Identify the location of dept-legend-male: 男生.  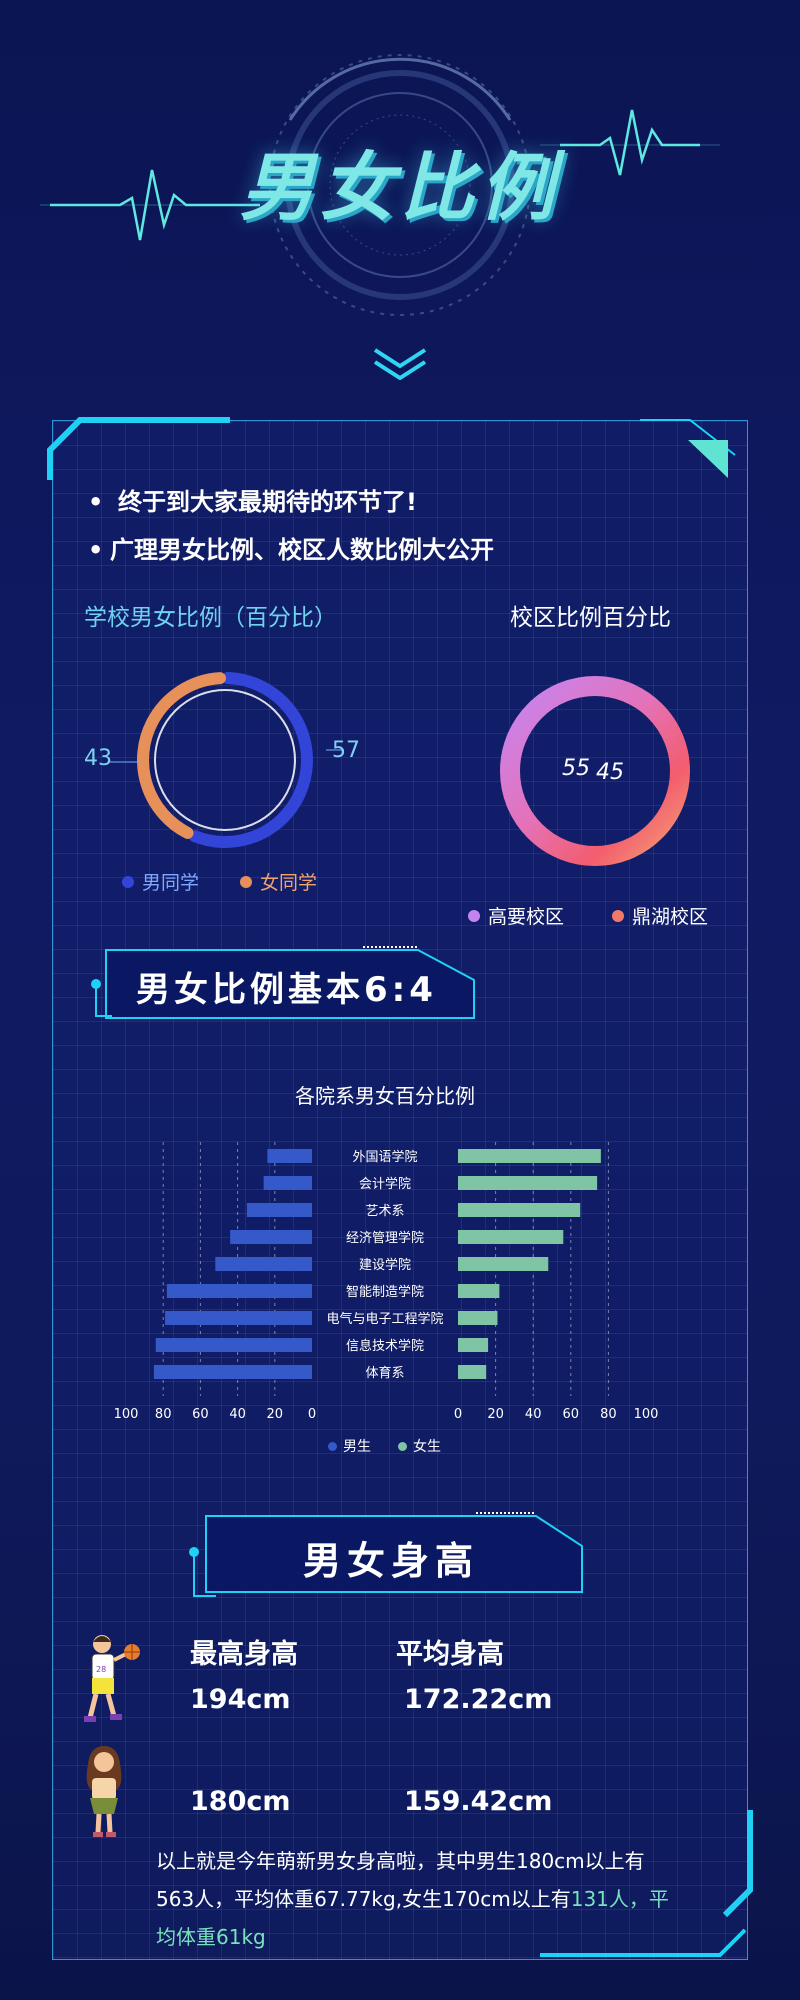
(349, 1446).